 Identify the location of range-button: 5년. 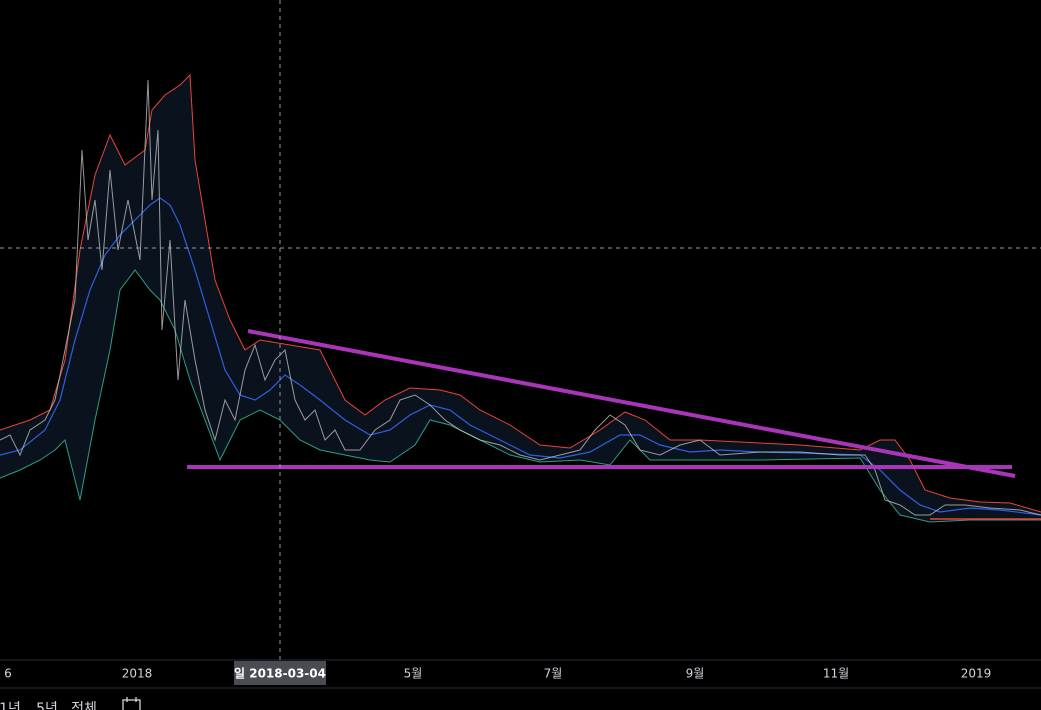
(47, 705).